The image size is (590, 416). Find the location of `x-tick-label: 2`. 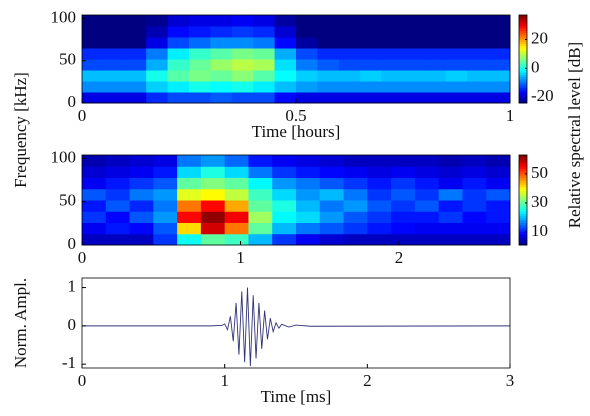

x-tick-label: 2 is located at coordinates (399, 257).